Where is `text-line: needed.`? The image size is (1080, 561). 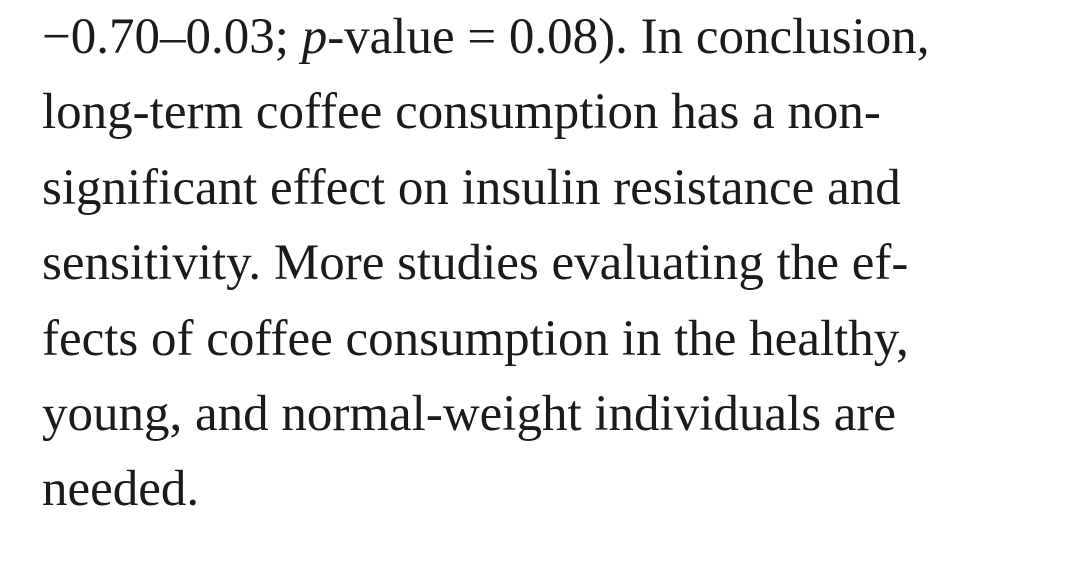 text-line: needed. is located at coordinates (121, 489).